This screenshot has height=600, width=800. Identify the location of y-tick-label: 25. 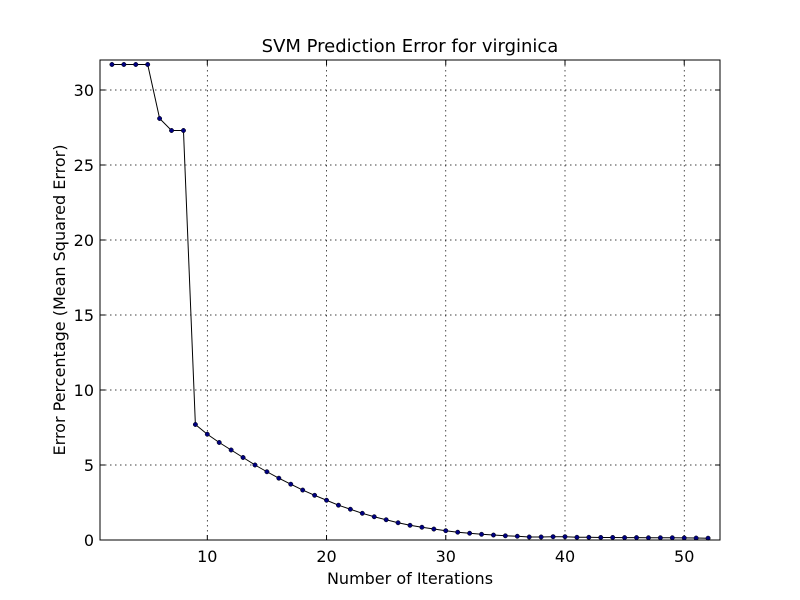
(84, 165).